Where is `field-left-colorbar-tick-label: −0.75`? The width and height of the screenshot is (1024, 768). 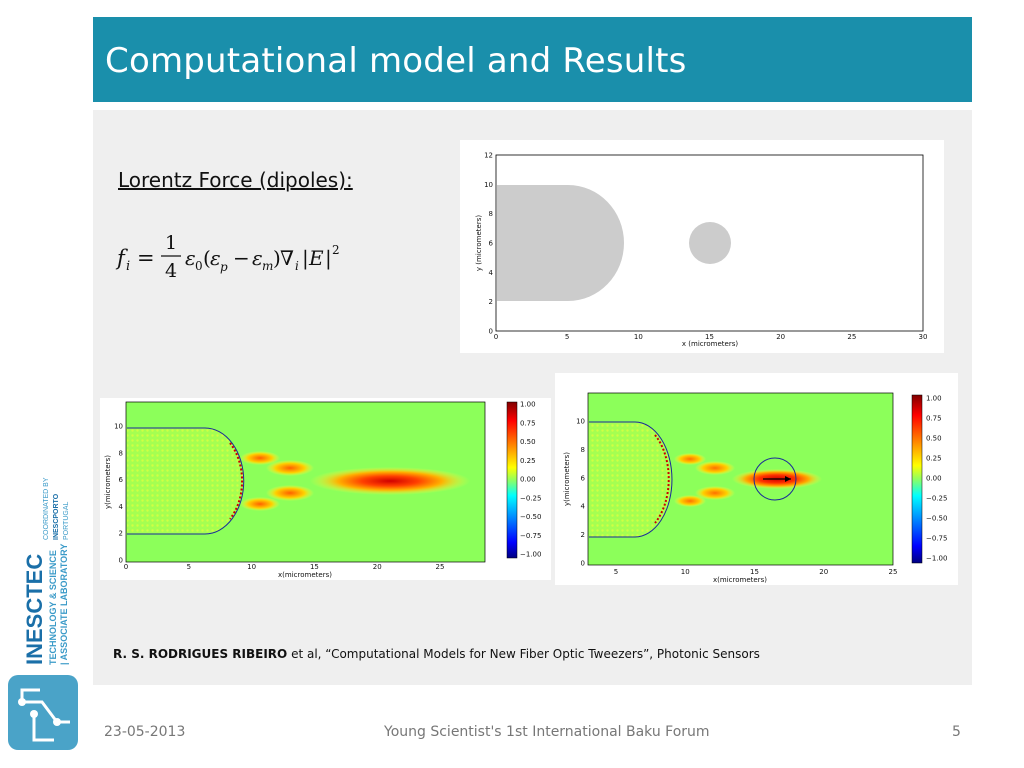 field-left-colorbar-tick-label: −0.75 is located at coordinates (530, 536).